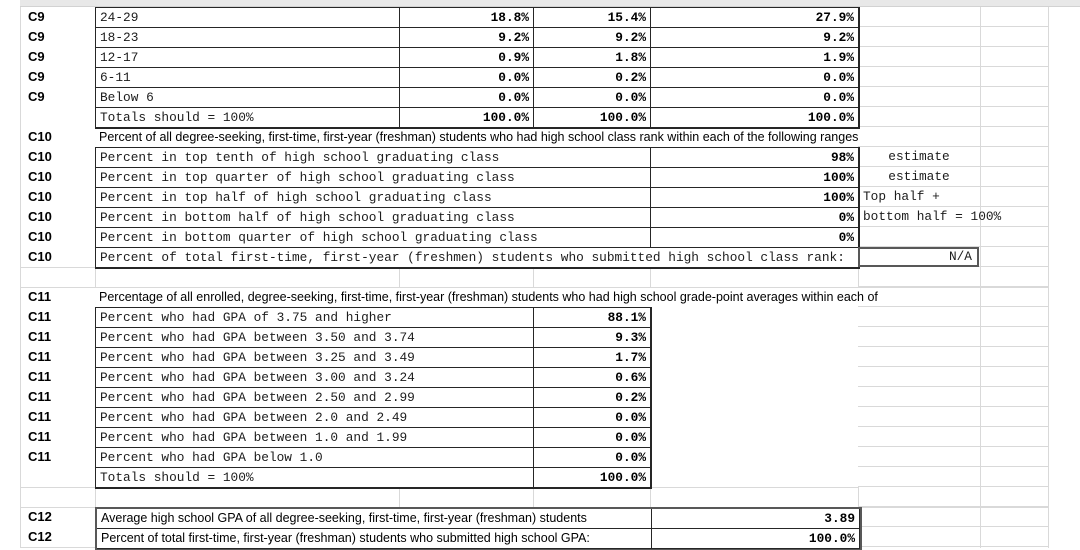  I want to click on c11-value: 0.2%, so click(592, 398).